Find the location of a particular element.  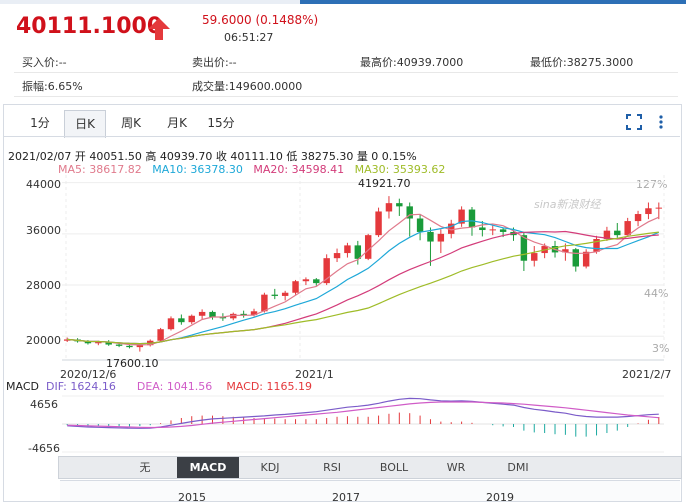

macd-value-label: MACD: 1165.19 is located at coordinates (269, 386).